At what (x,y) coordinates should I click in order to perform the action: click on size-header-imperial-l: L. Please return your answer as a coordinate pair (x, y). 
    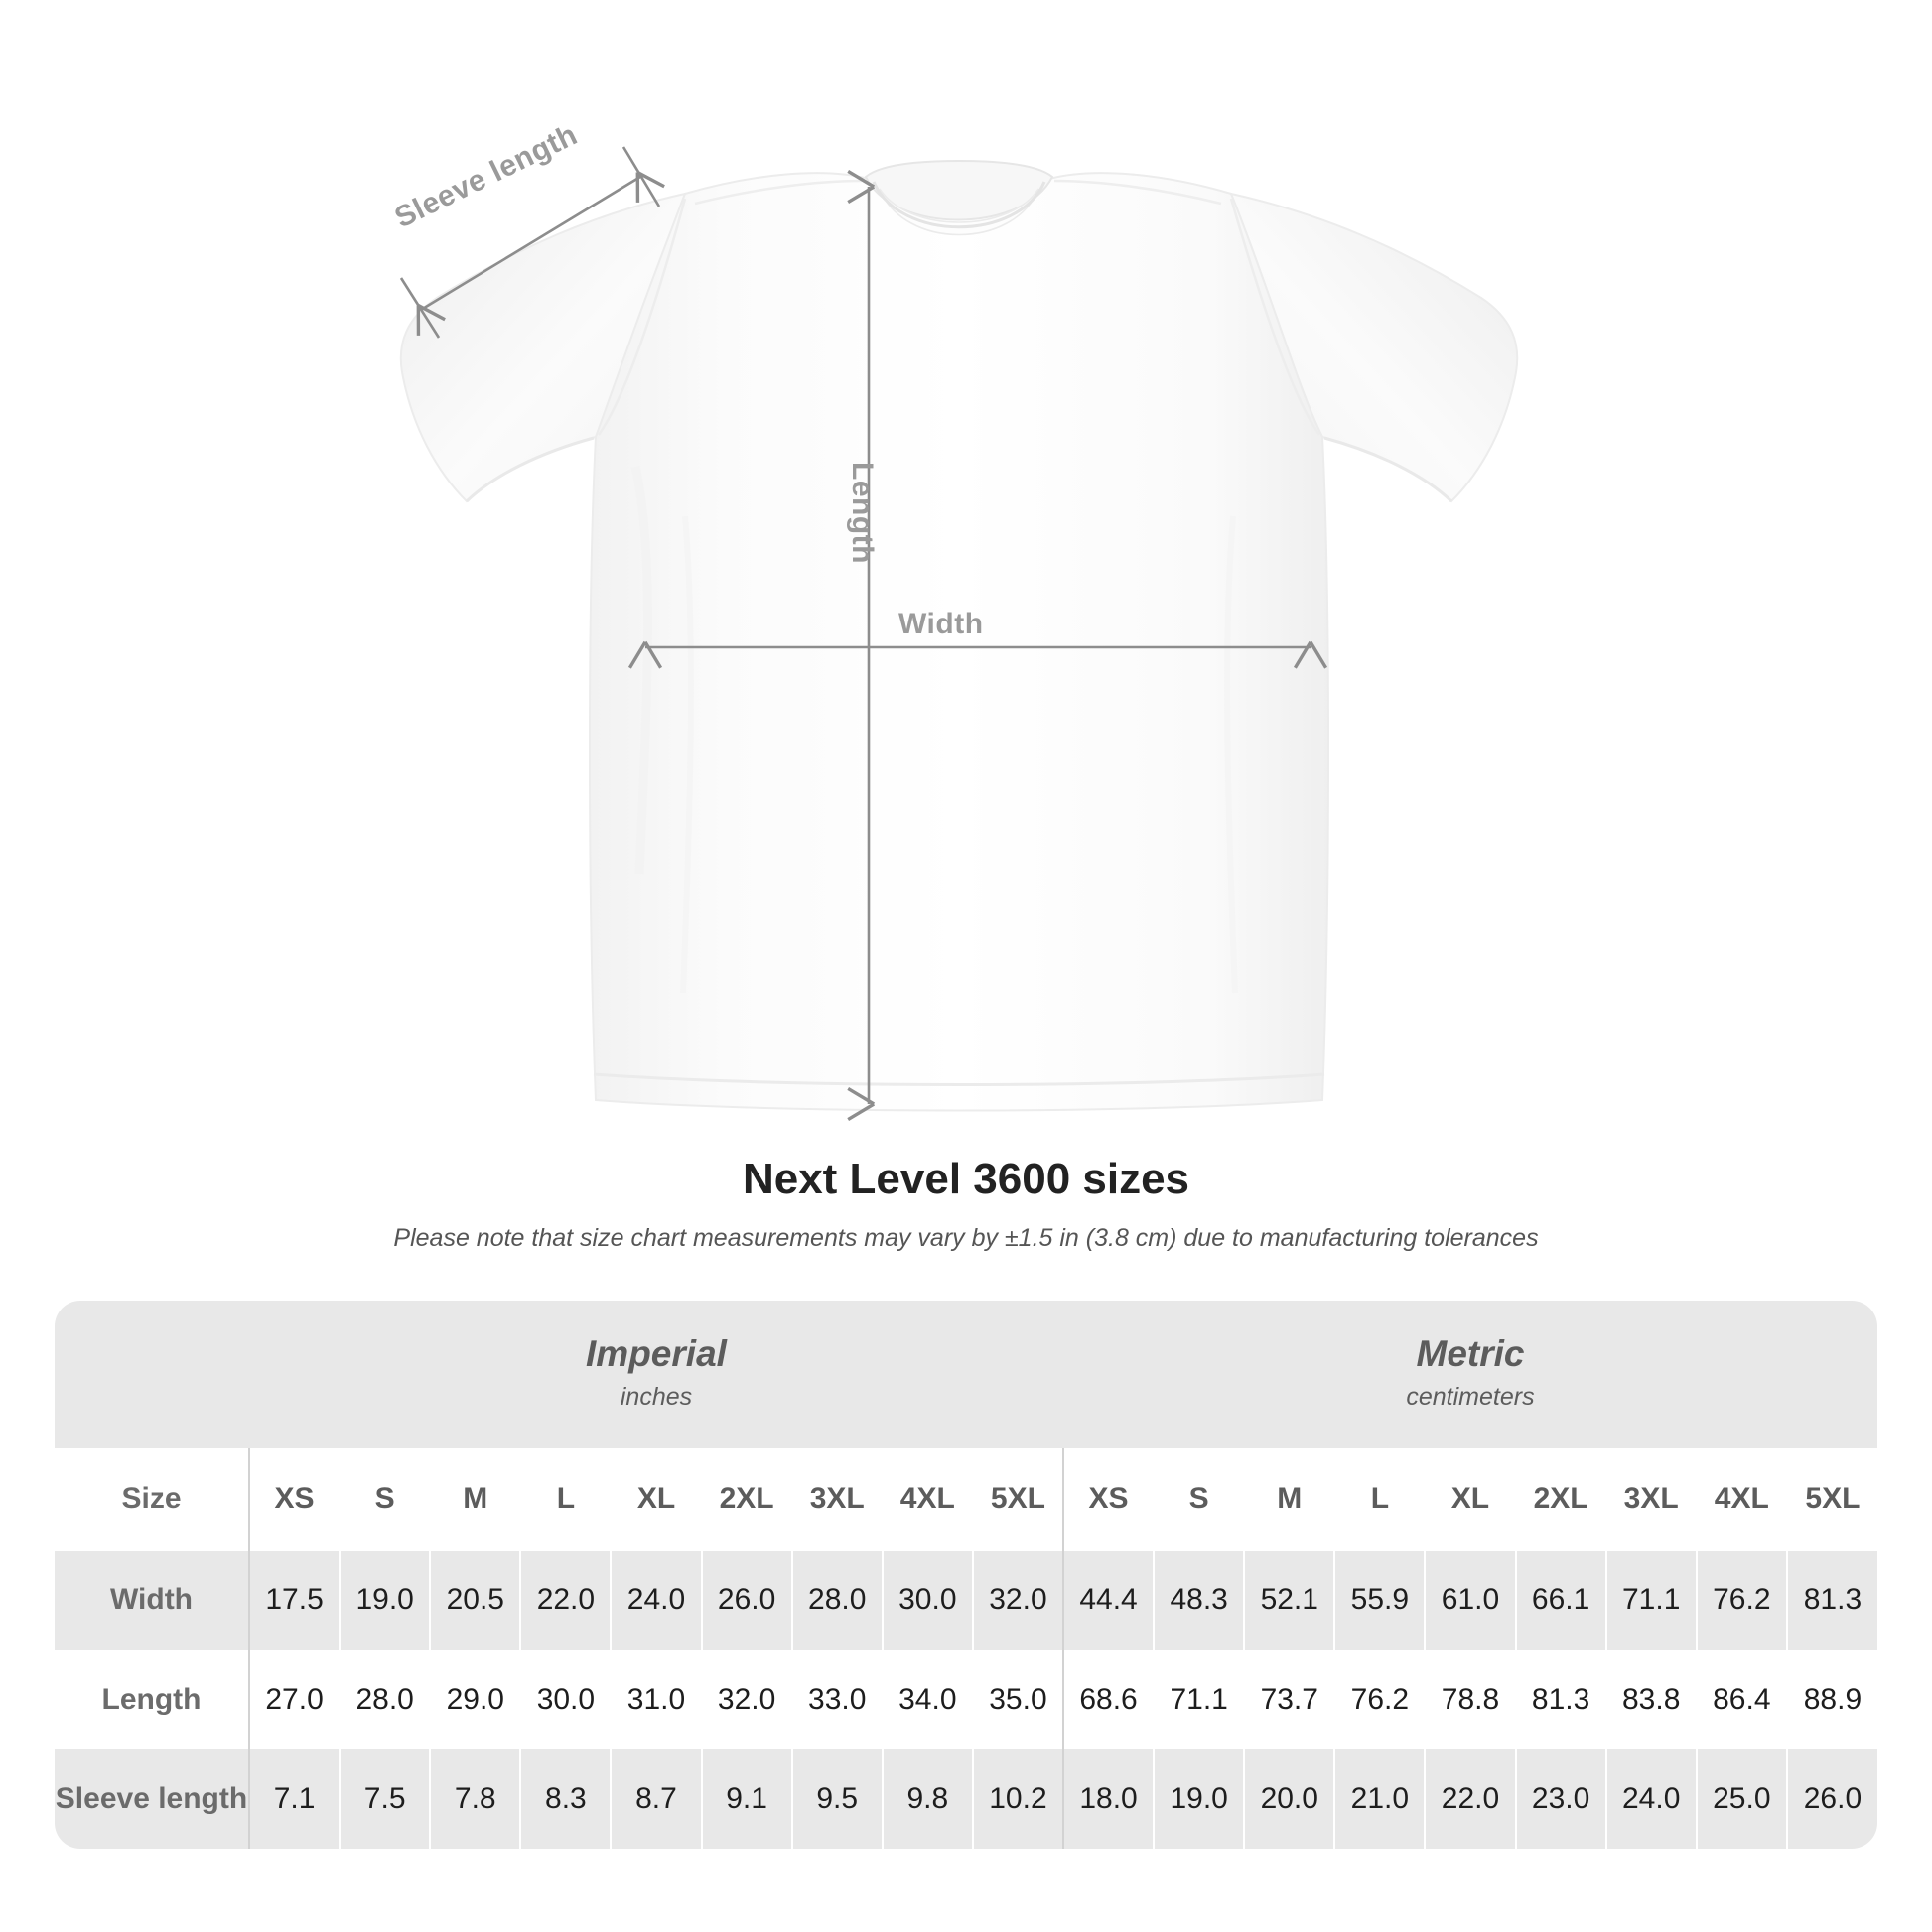
    Looking at the image, I should click on (565, 1499).